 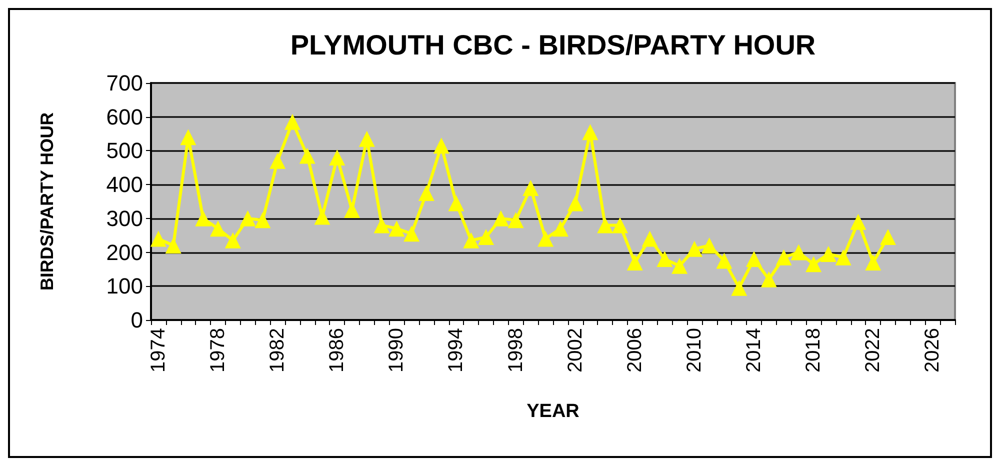 I want to click on x-tick-label: 1978, so click(x=218, y=350).